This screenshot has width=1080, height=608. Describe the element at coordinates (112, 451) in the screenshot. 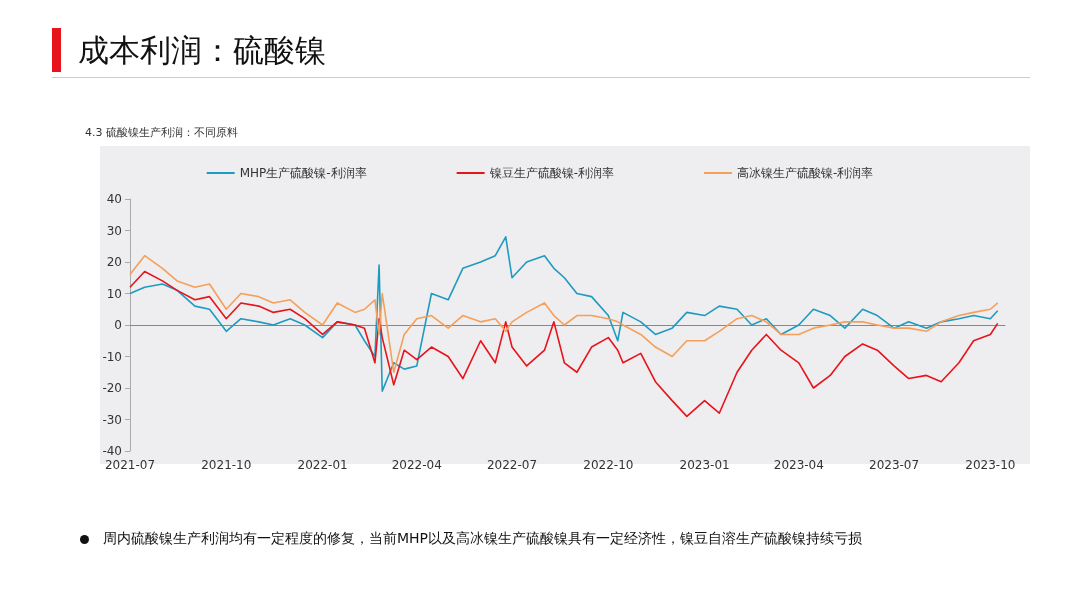

I see `y-tick-label: -40` at that location.